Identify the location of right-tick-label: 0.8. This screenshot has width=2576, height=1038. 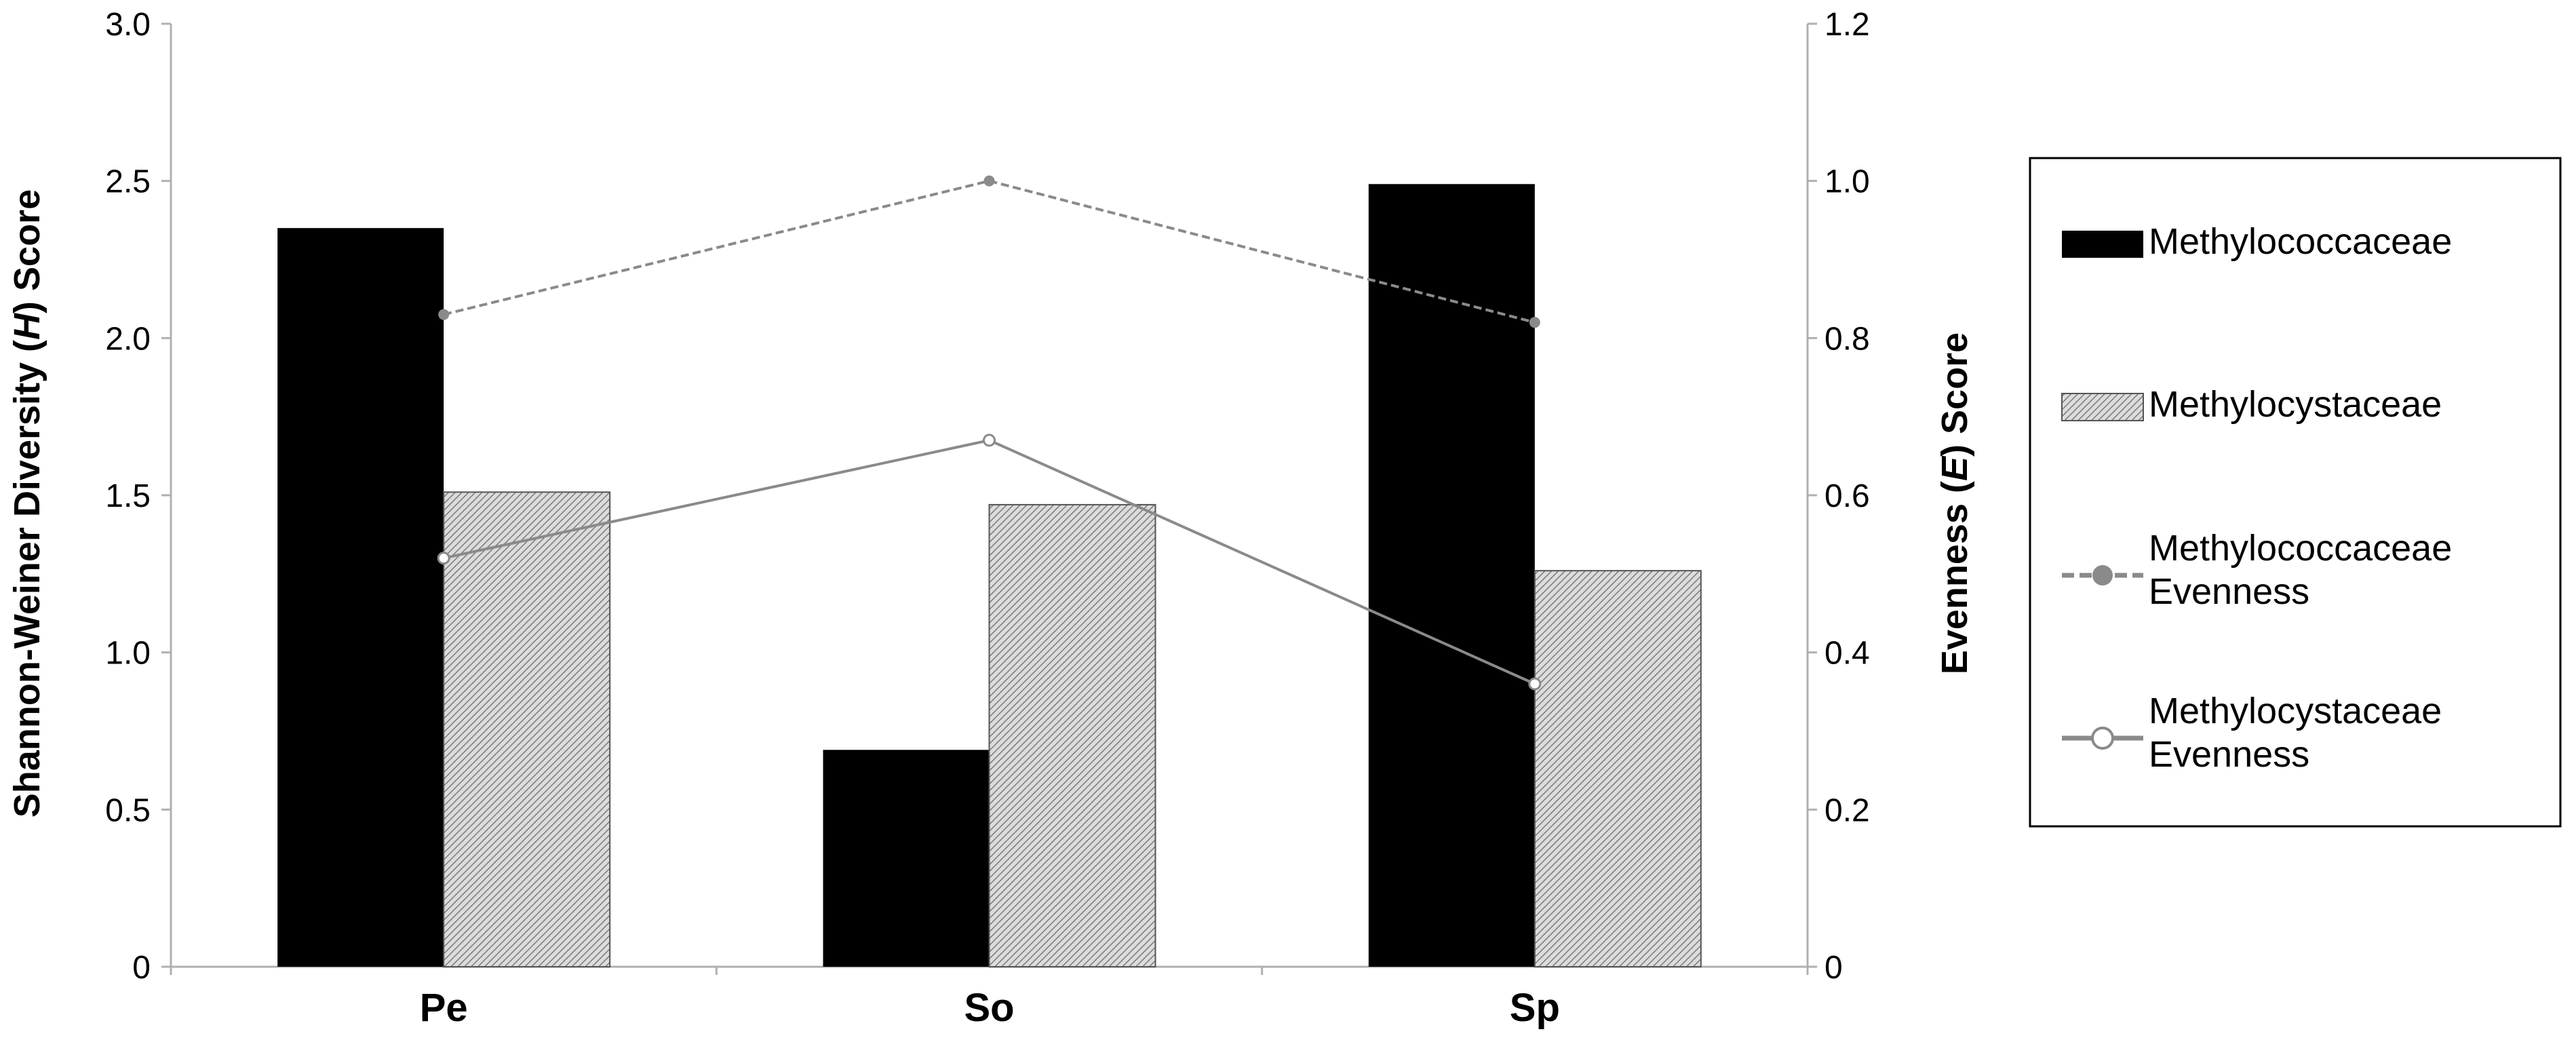
(1847, 339).